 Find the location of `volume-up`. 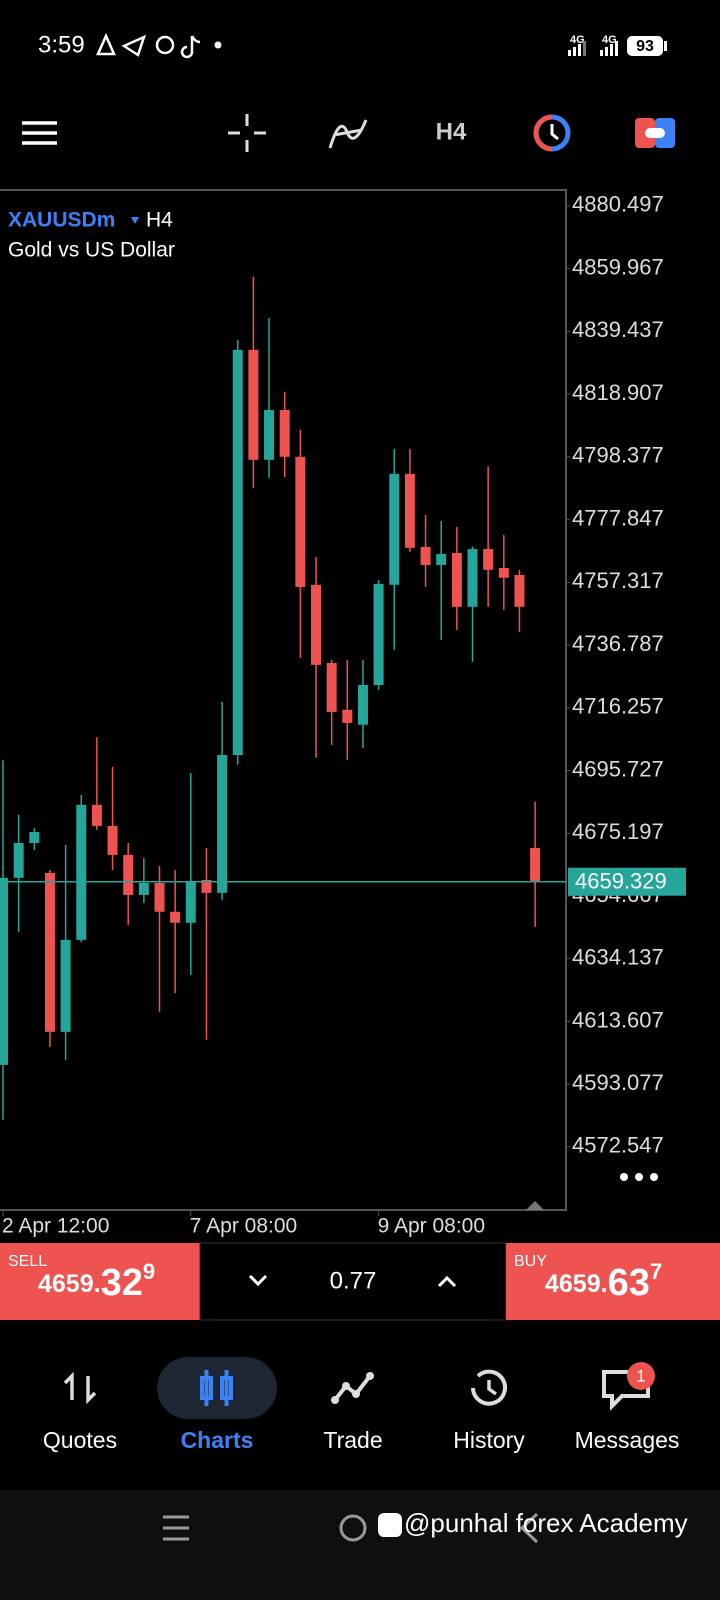

volume-up is located at coordinates (447, 1281).